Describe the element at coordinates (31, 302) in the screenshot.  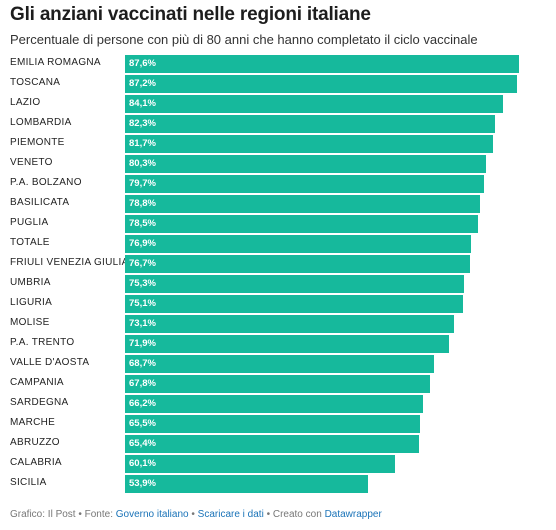
I see `category-label: LIGURIA` at that location.